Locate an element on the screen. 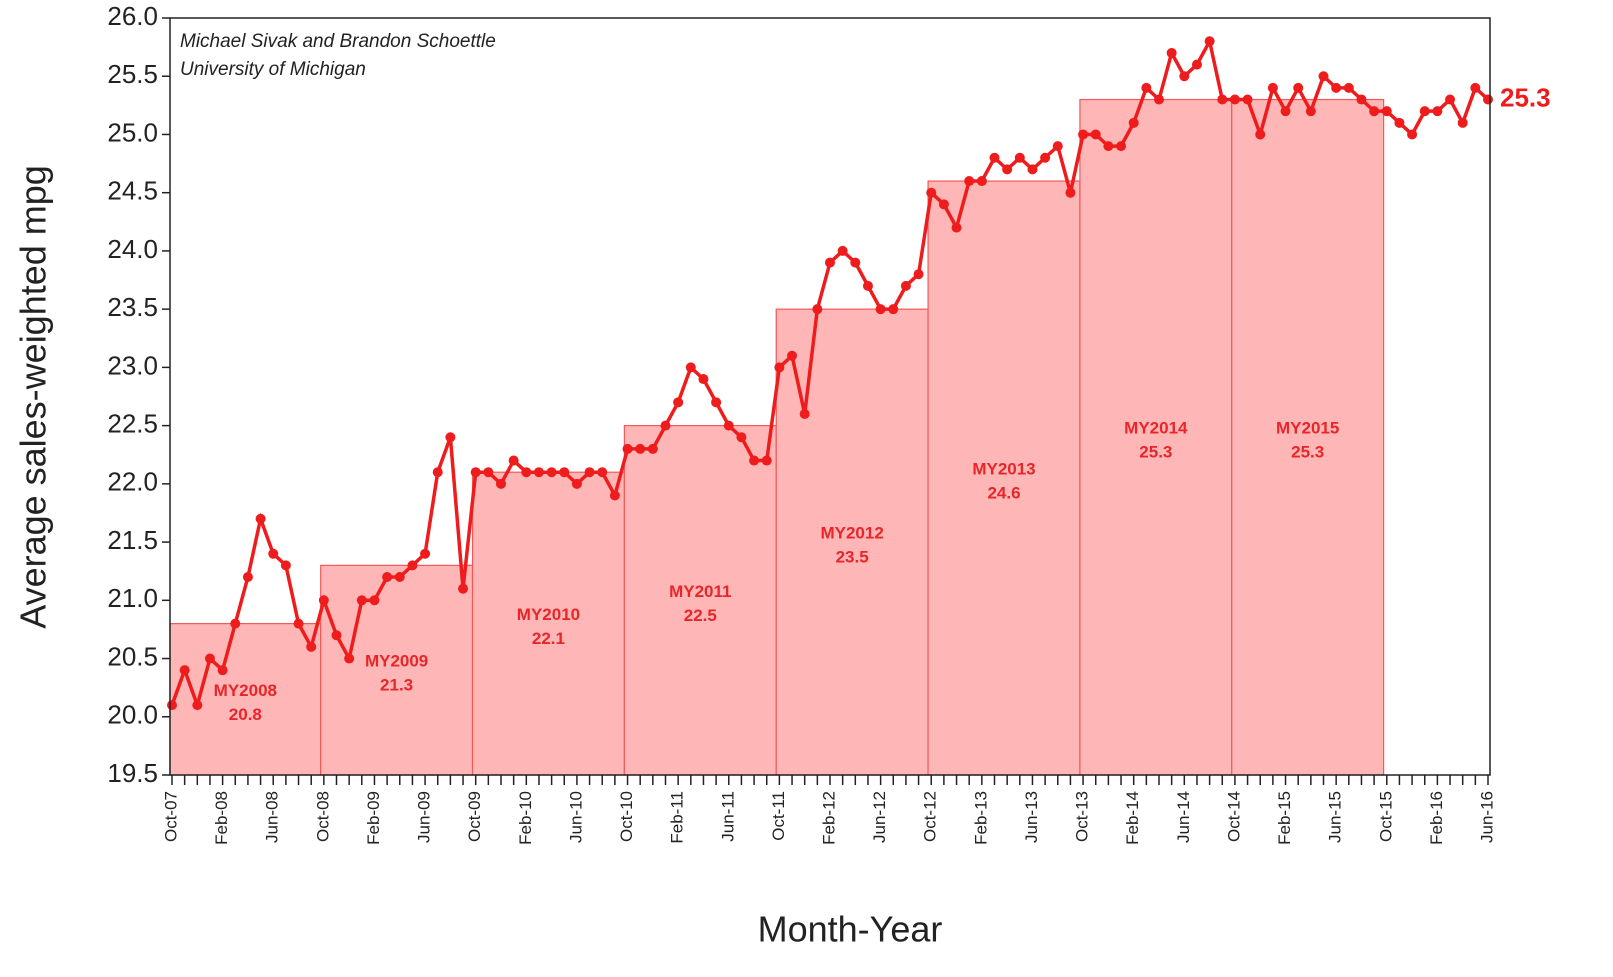 This screenshot has width=1613, height=977. y-tick-label: 20.0 is located at coordinates (132, 715).